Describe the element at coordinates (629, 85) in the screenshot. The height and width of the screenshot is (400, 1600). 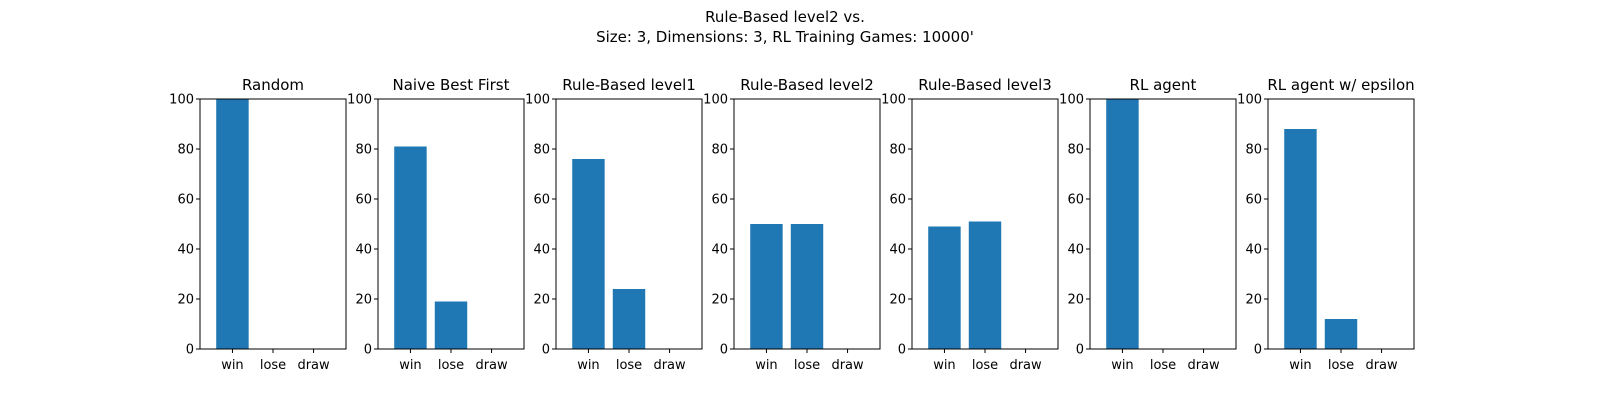
I see `subplot-title: Rule-Based level1` at that location.